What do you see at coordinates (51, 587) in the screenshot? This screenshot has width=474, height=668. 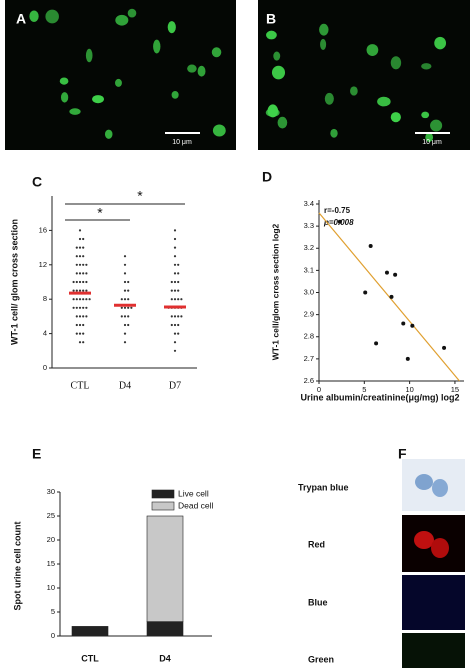 I see `y-tick-label: 10` at bounding box center [51, 587].